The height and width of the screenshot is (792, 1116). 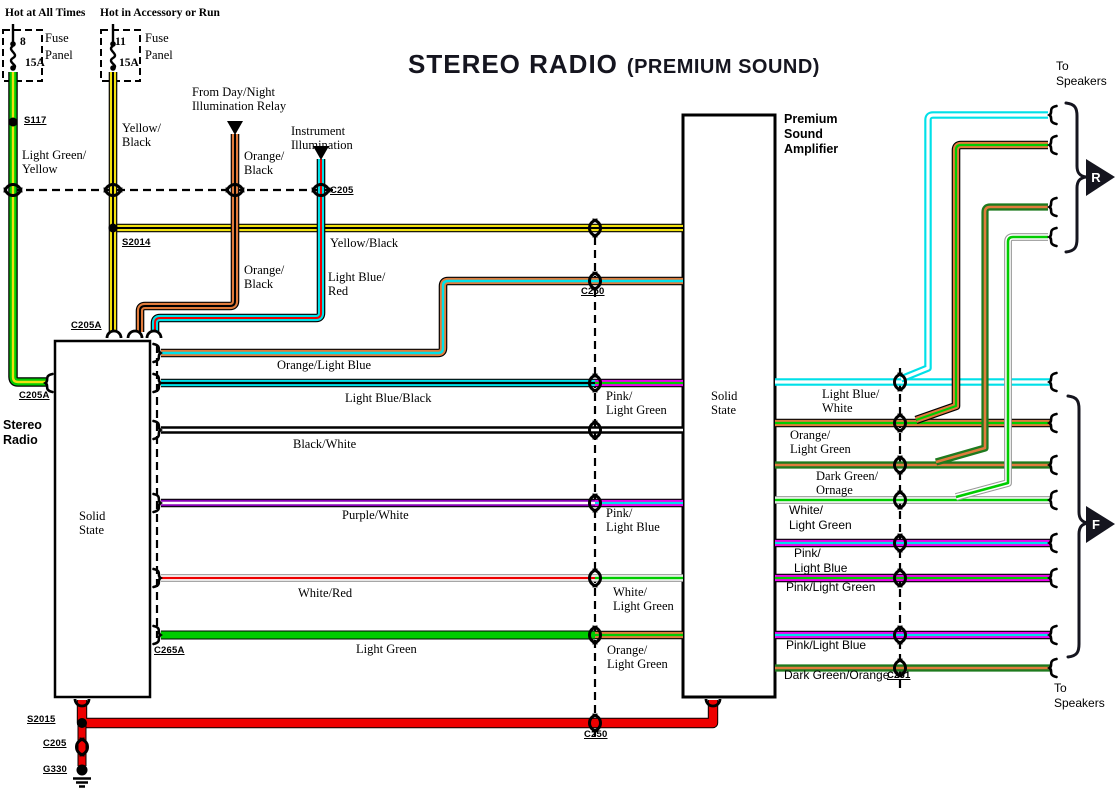 What do you see at coordinates (325, 593) in the screenshot?
I see `wire-label-white-red: White/Red` at bounding box center [325, 593].